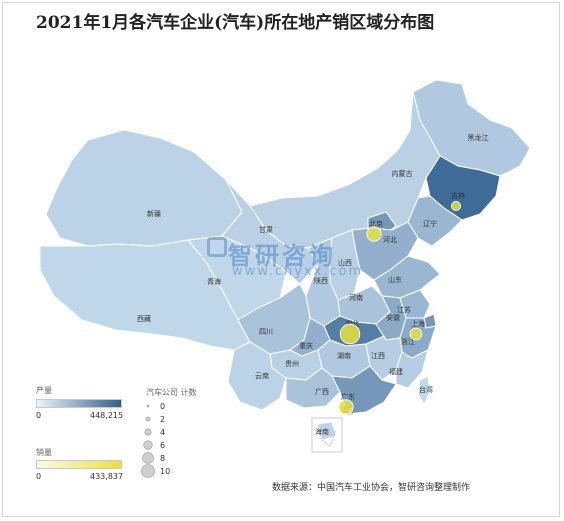  Describe the element at coordinates (162, 445) in the screenshot. I see `count-legend-value: 6` at that location.